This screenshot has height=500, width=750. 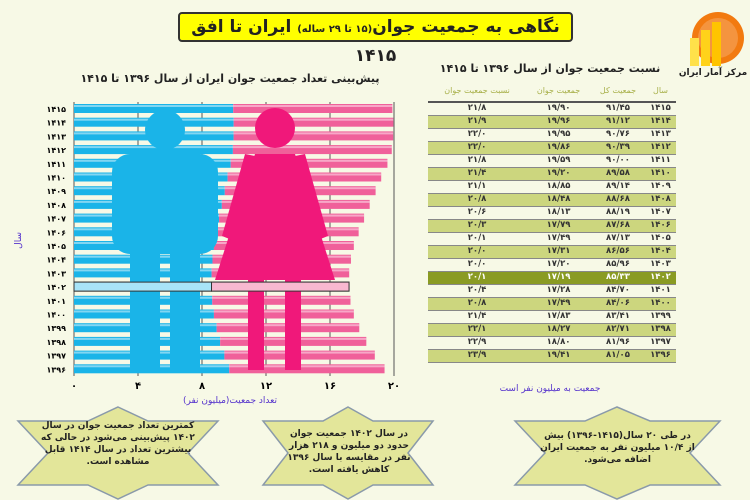 What do you see at coordinates (552, 239) in the screenshot?
I see `table-row: ۱۴۰۵ ۸۷/۱۳ ۱۷/۴۹ ۲۰/۱` at bounding box center [552, 239].